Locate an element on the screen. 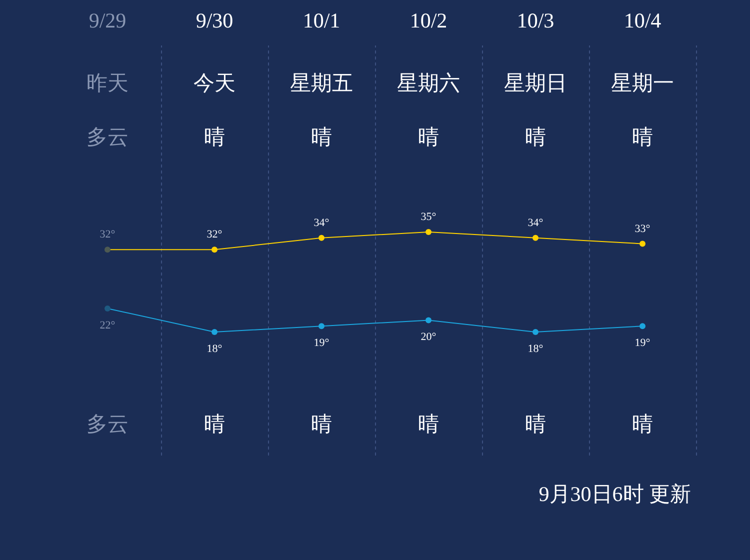  data-label: 20° is located at coordinates (428, 337).